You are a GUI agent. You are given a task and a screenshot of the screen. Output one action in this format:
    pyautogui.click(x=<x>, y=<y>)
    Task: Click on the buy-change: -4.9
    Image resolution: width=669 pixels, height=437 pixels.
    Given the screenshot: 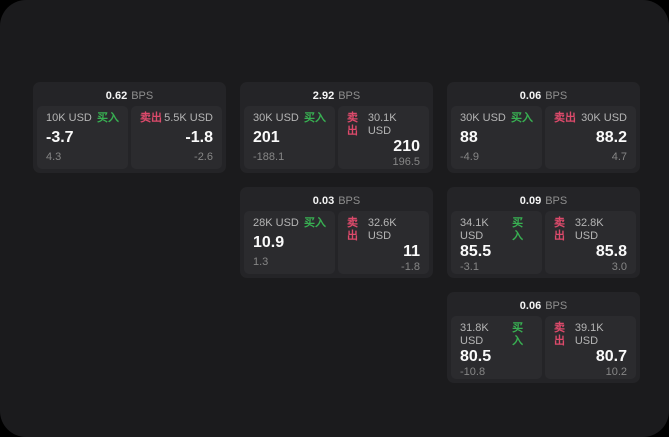 What is the action you would take?
    pyautogui.click(x=469, y=157)
    